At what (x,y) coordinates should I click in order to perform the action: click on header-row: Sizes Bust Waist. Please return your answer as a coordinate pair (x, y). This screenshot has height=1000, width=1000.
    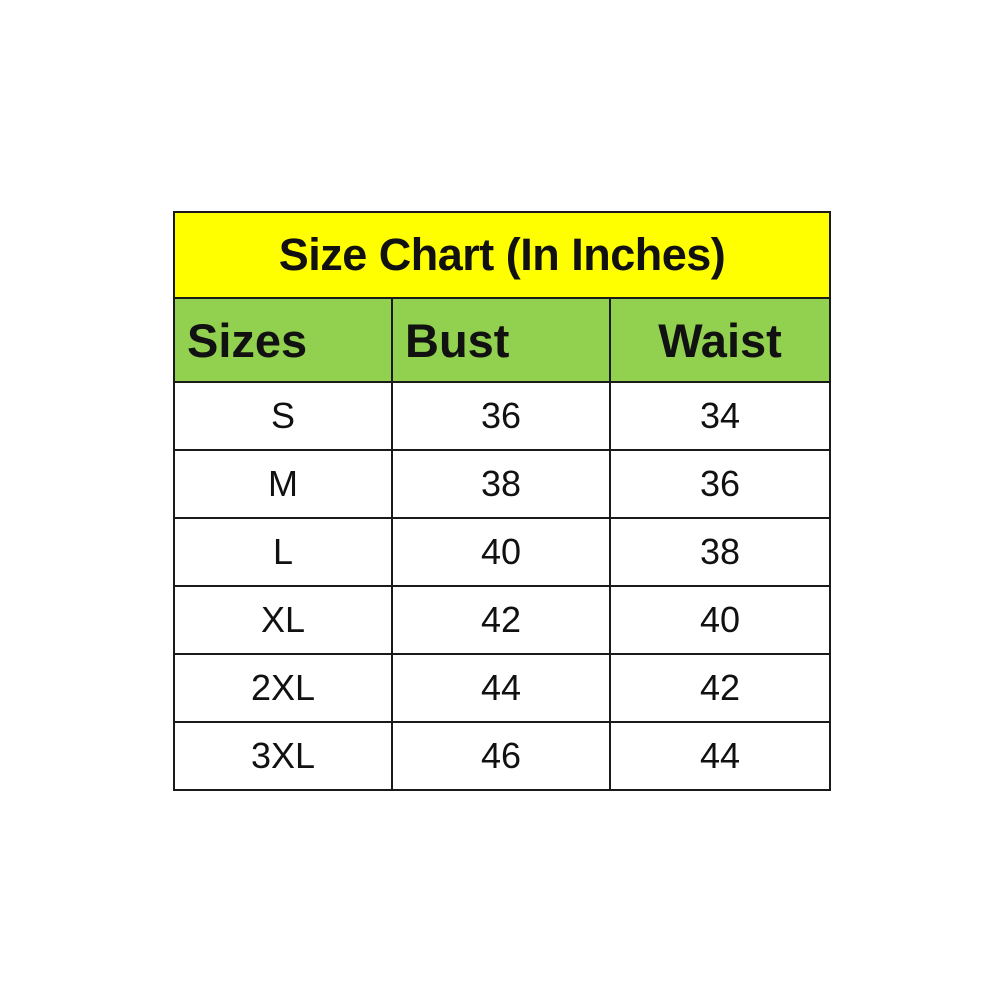
    Looking at the image, I should click on (502, 340).